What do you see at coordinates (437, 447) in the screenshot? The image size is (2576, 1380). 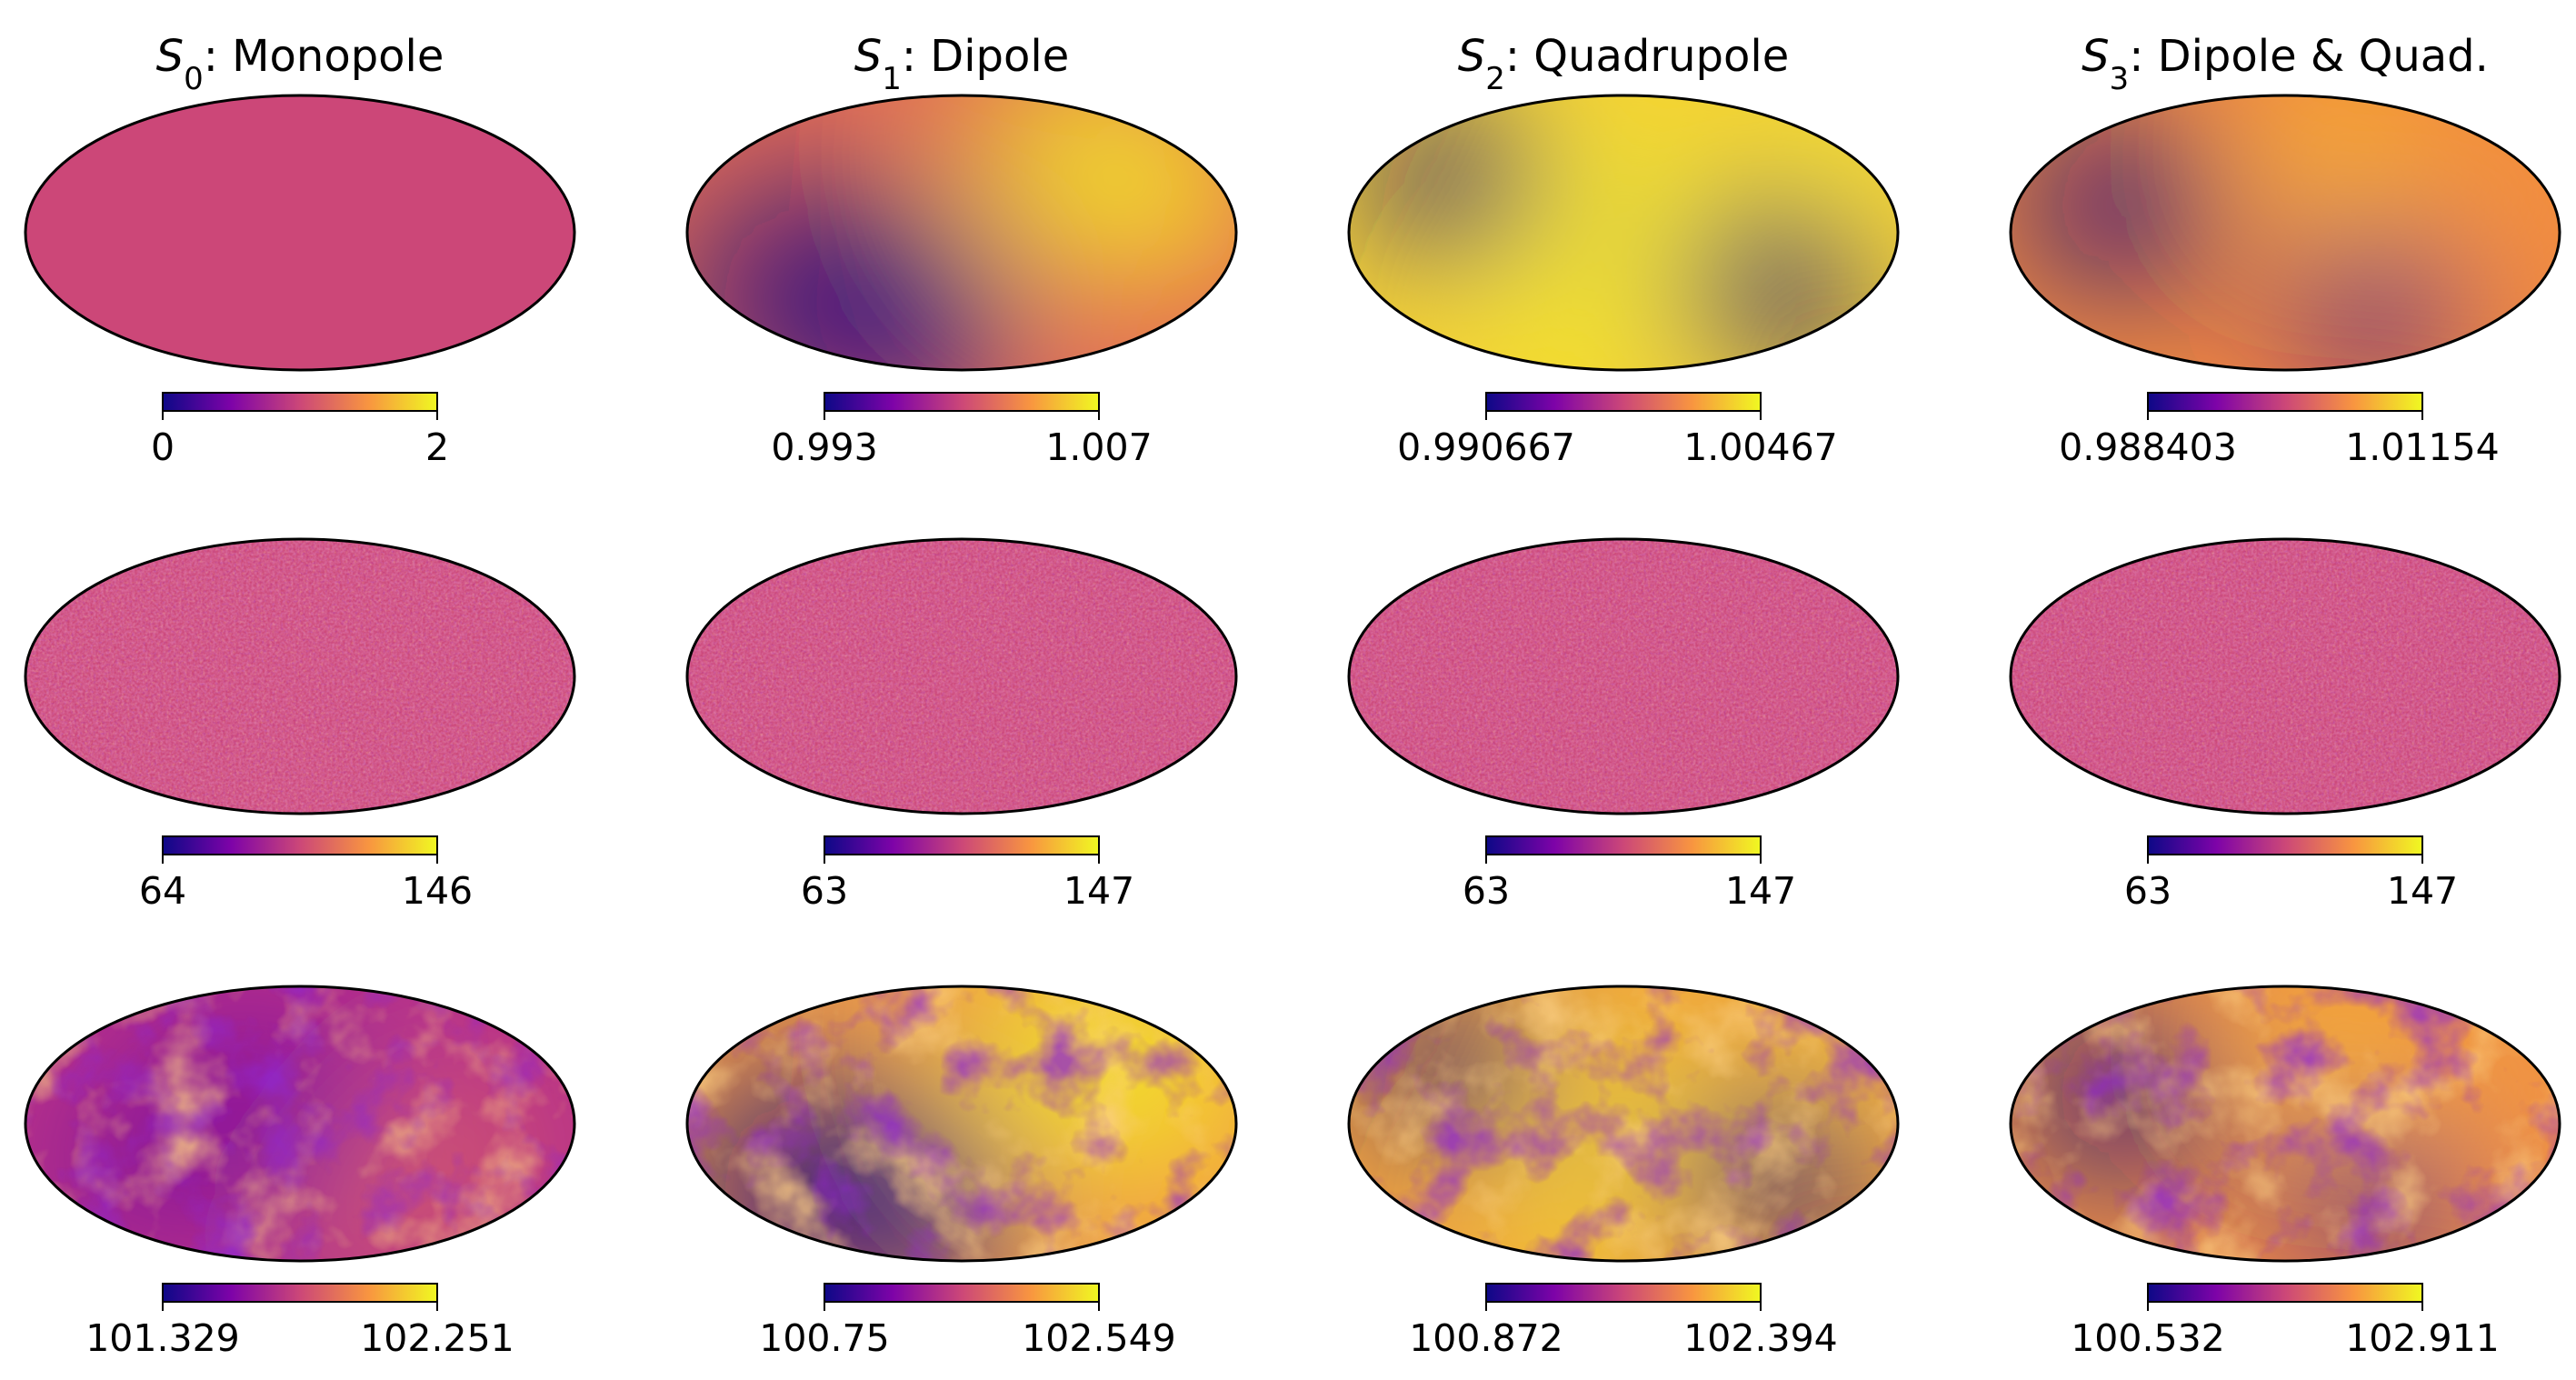 I see `colorbar-max-label: 2` at bounding box center [437, 447].